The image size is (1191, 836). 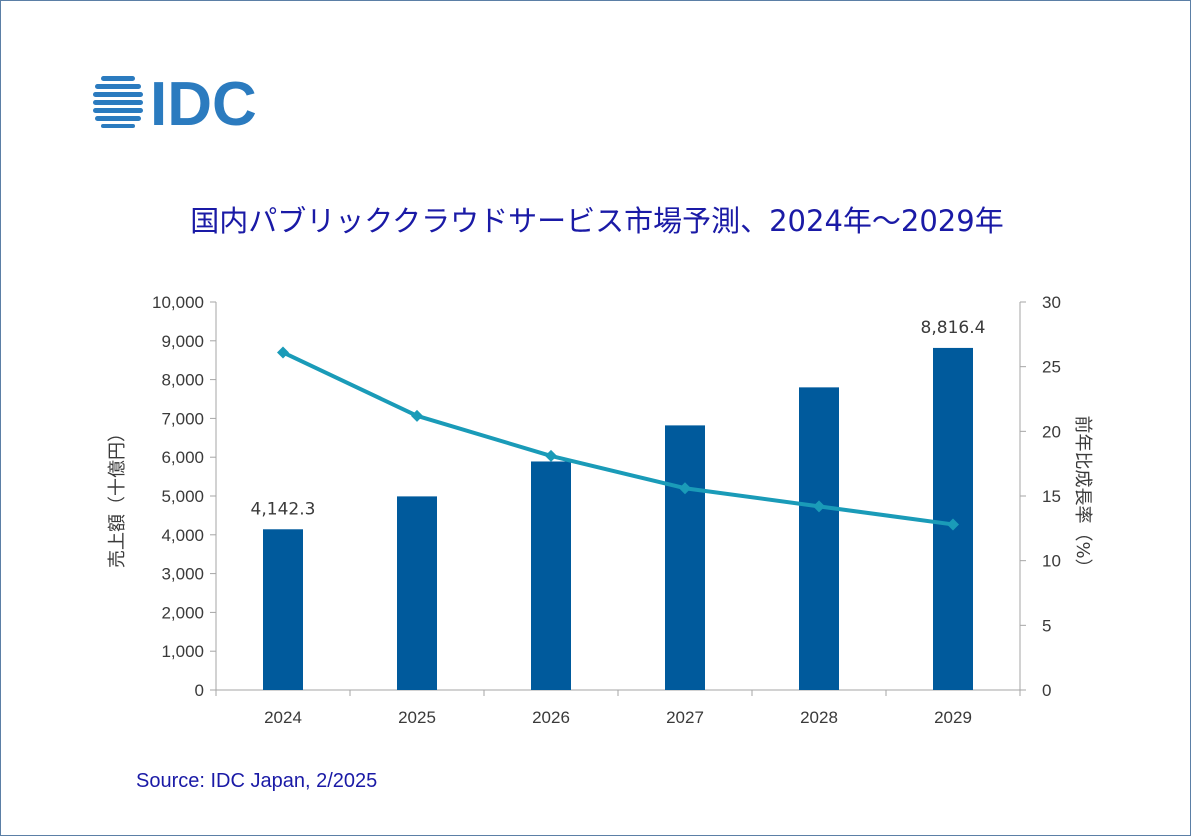 What do you see at coordinates (953, 328) in the screenshot?
I see `bar-data-label: 8,816.4` at bounding box center [953, 328].